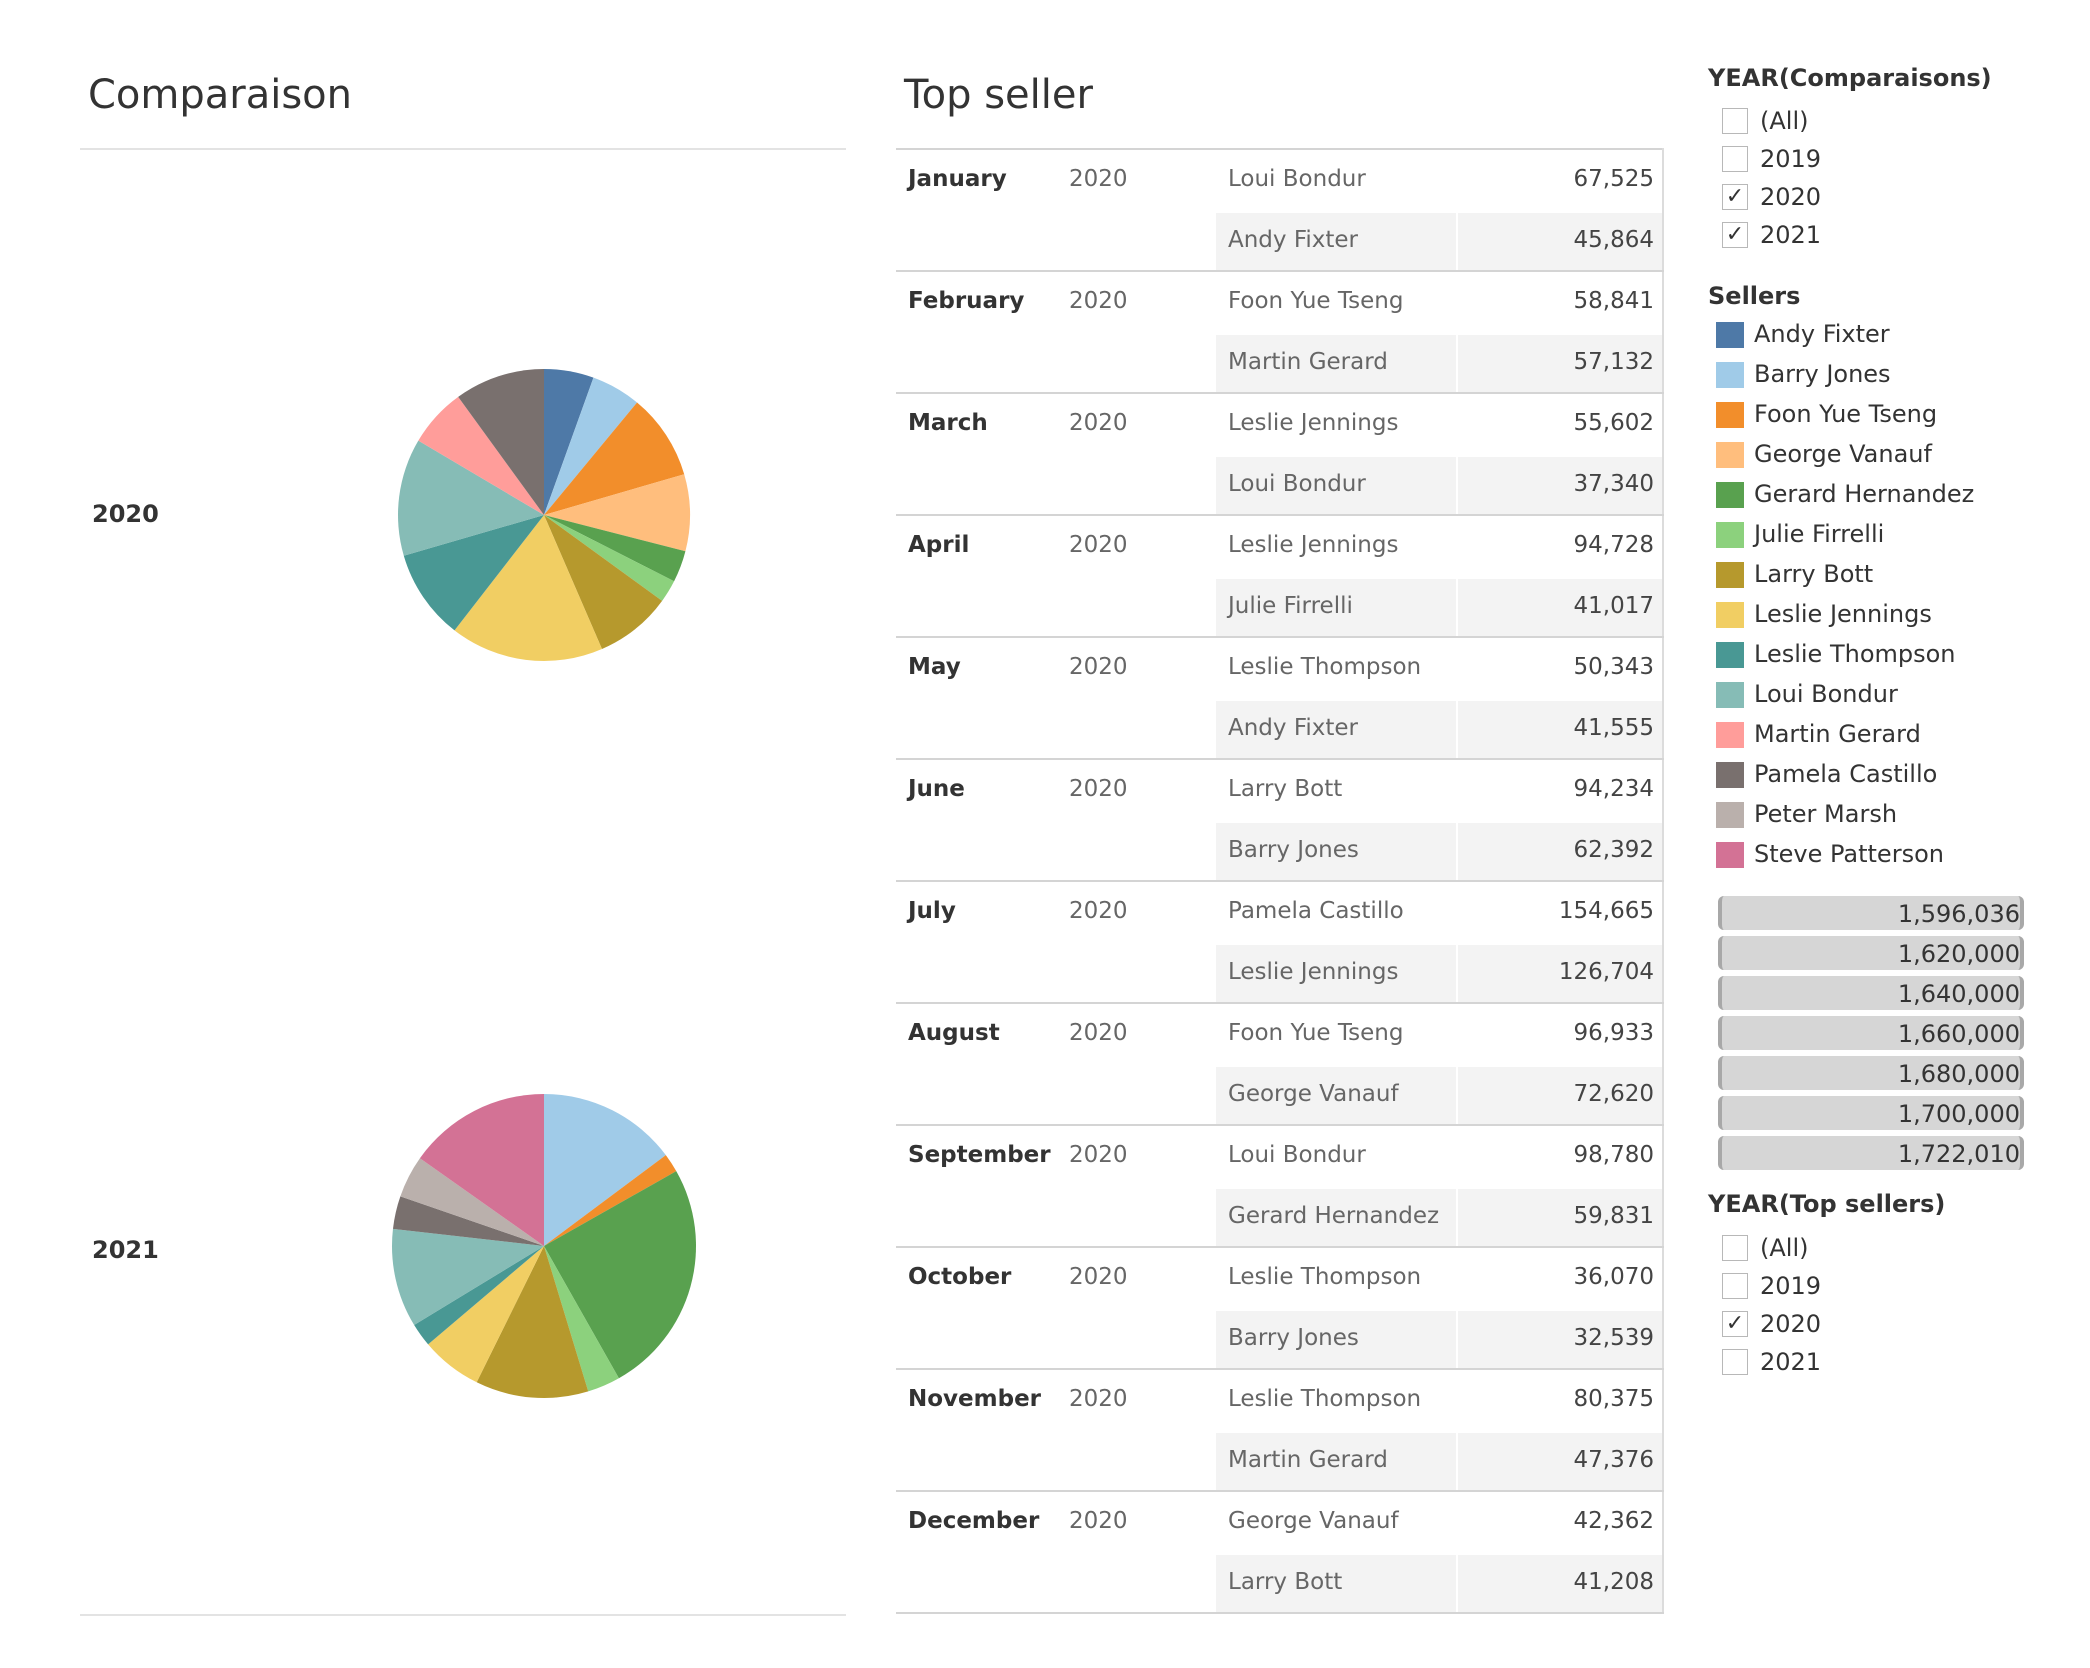 This screenshot has width=2090, height=1668. What do you see at coordinates (1439, 242) in the screenshot?
I see `seller-row: Andy Fixter 45,864` at bounding box center [1439, 242].